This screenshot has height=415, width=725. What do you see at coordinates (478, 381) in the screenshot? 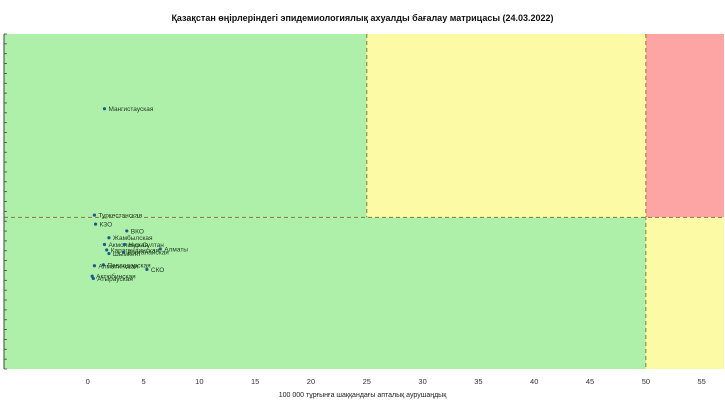
I see `x-tick-label: 35` at bounding box center [478, 381].